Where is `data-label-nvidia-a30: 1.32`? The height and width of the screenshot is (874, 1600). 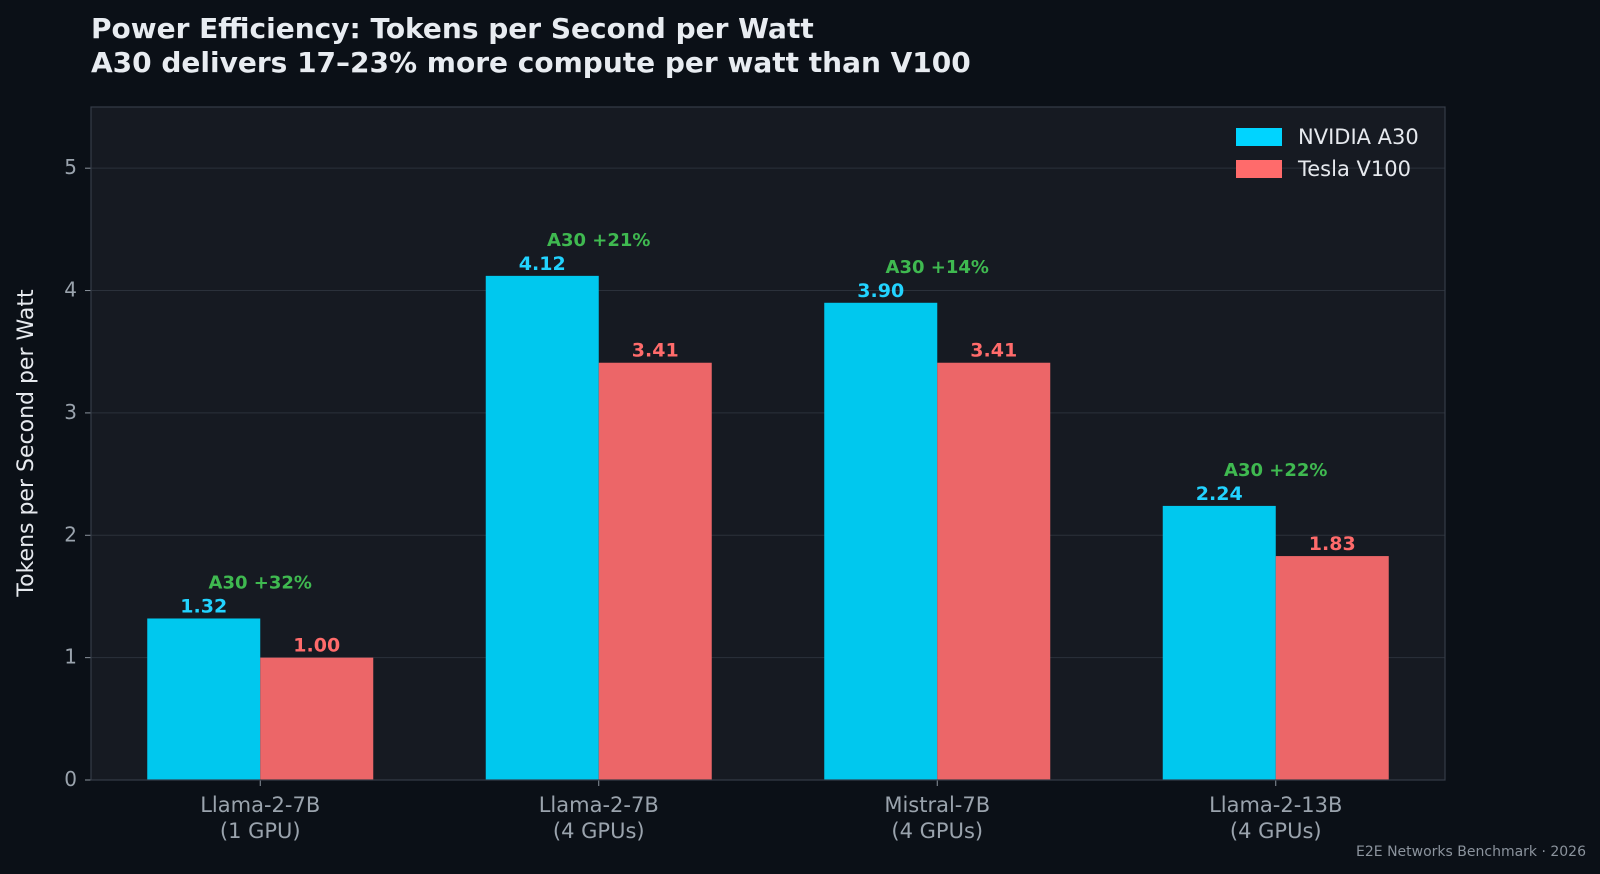 data-label-nvidia-a30: 1.32 is located at coordinates (203, 606).